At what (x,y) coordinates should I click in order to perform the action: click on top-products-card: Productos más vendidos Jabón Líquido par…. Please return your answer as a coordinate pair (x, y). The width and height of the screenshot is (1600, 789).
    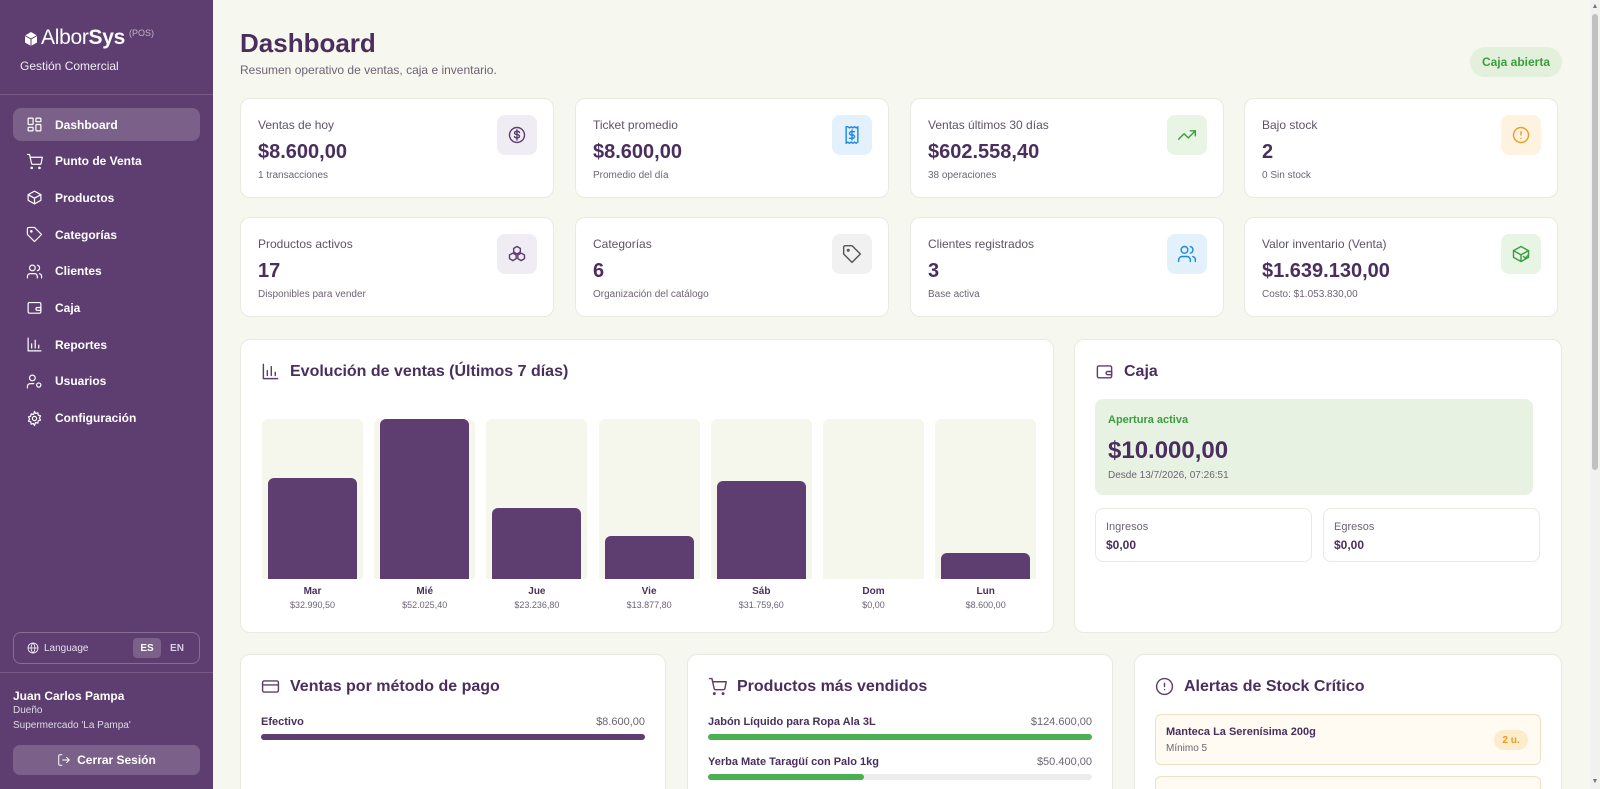
    Looking at the image, I should click on (900, 721).